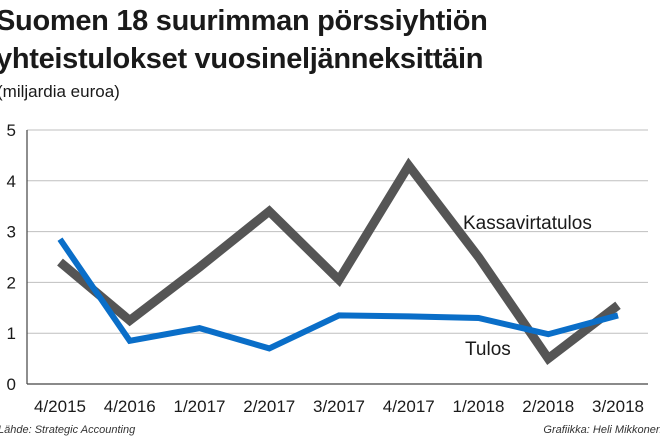 Image resolution: width=660 pixels, height=440 pixels. I want to click on y-tick-label: 5, so click(11, 130).